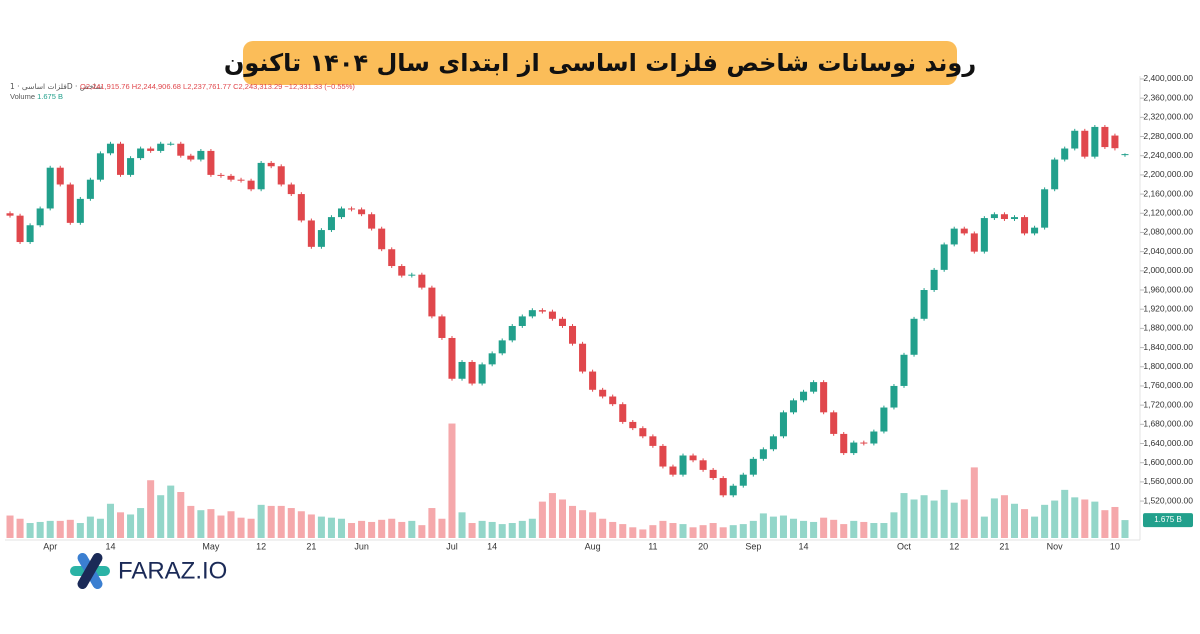 The width and height of the screenshot is (1200, 634). Describe the element at coordinates (1168, 251) in the screenshot. I see `y-tick-label: 2,040,000.00` at that location.